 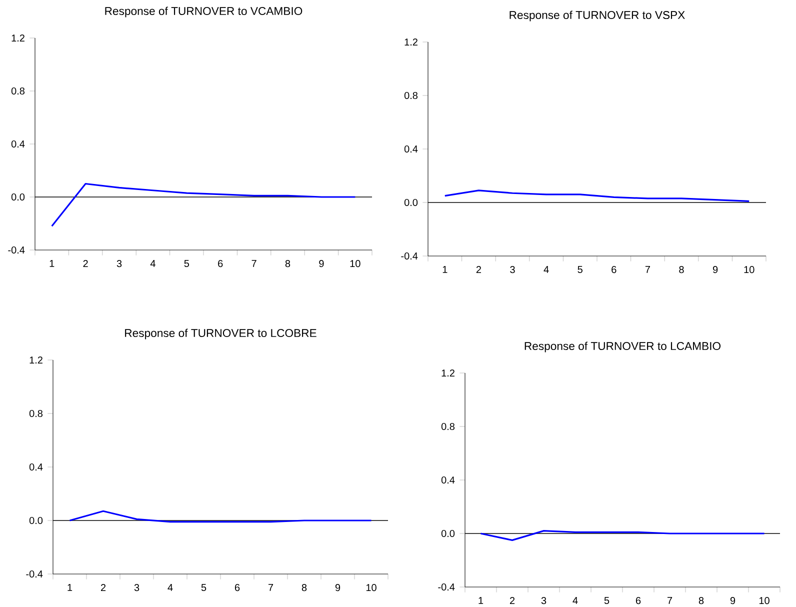 What do you see at coordinates (220, 334) in the screenshot?
I see `chart-title: Response of TURNOVER to LCOBRE` at bounding box center [220, 334].